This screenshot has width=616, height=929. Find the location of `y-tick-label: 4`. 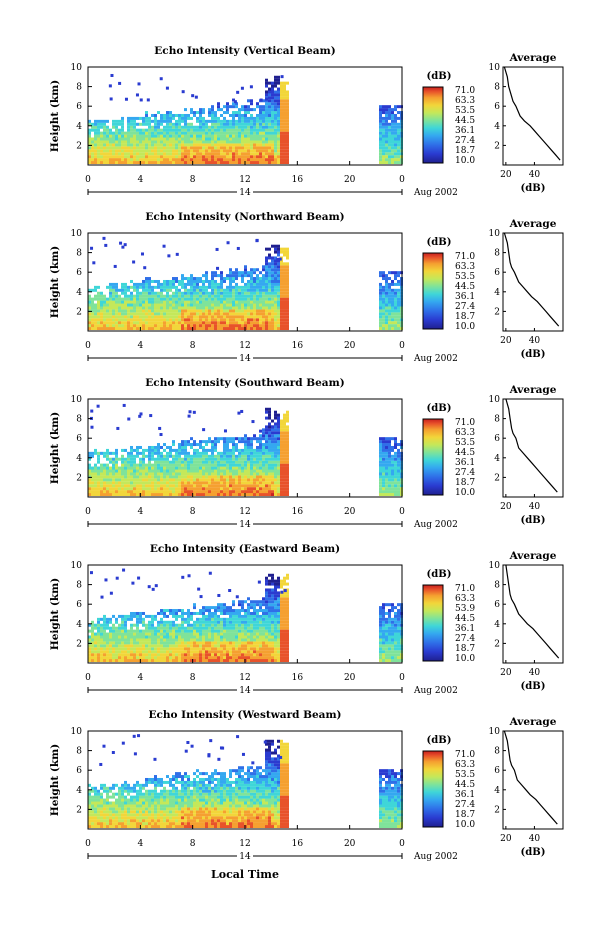

y-tick-label: 4 is located at coordinates (79, 459).